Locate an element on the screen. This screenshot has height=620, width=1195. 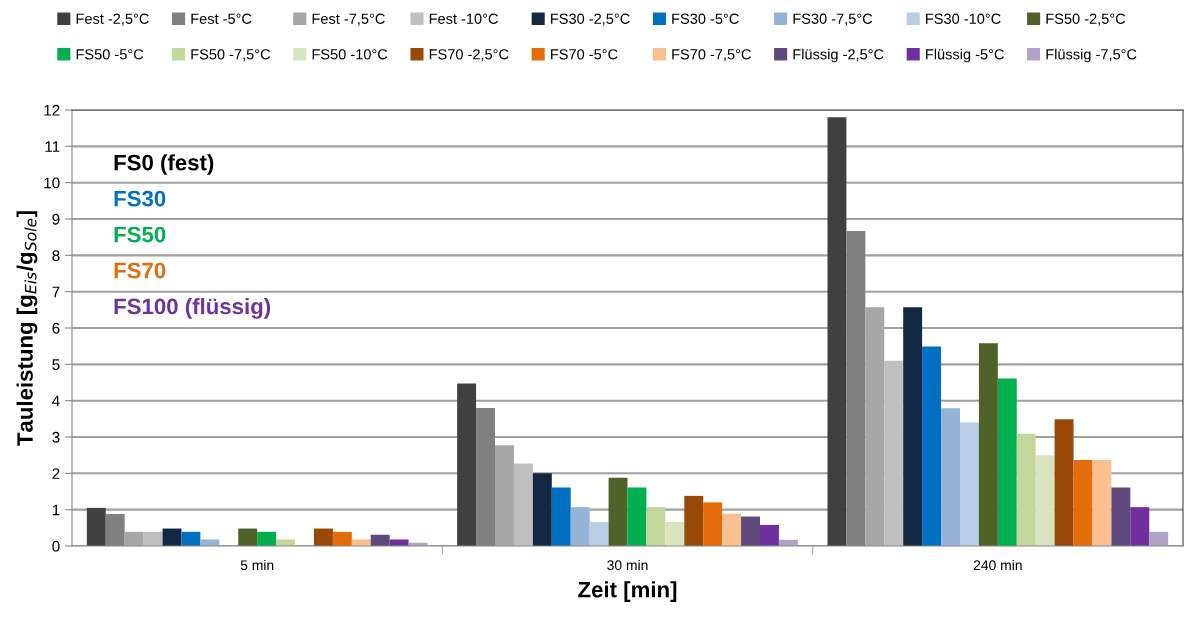
y-tick-label: 8 is located at coordinates (56, 256).